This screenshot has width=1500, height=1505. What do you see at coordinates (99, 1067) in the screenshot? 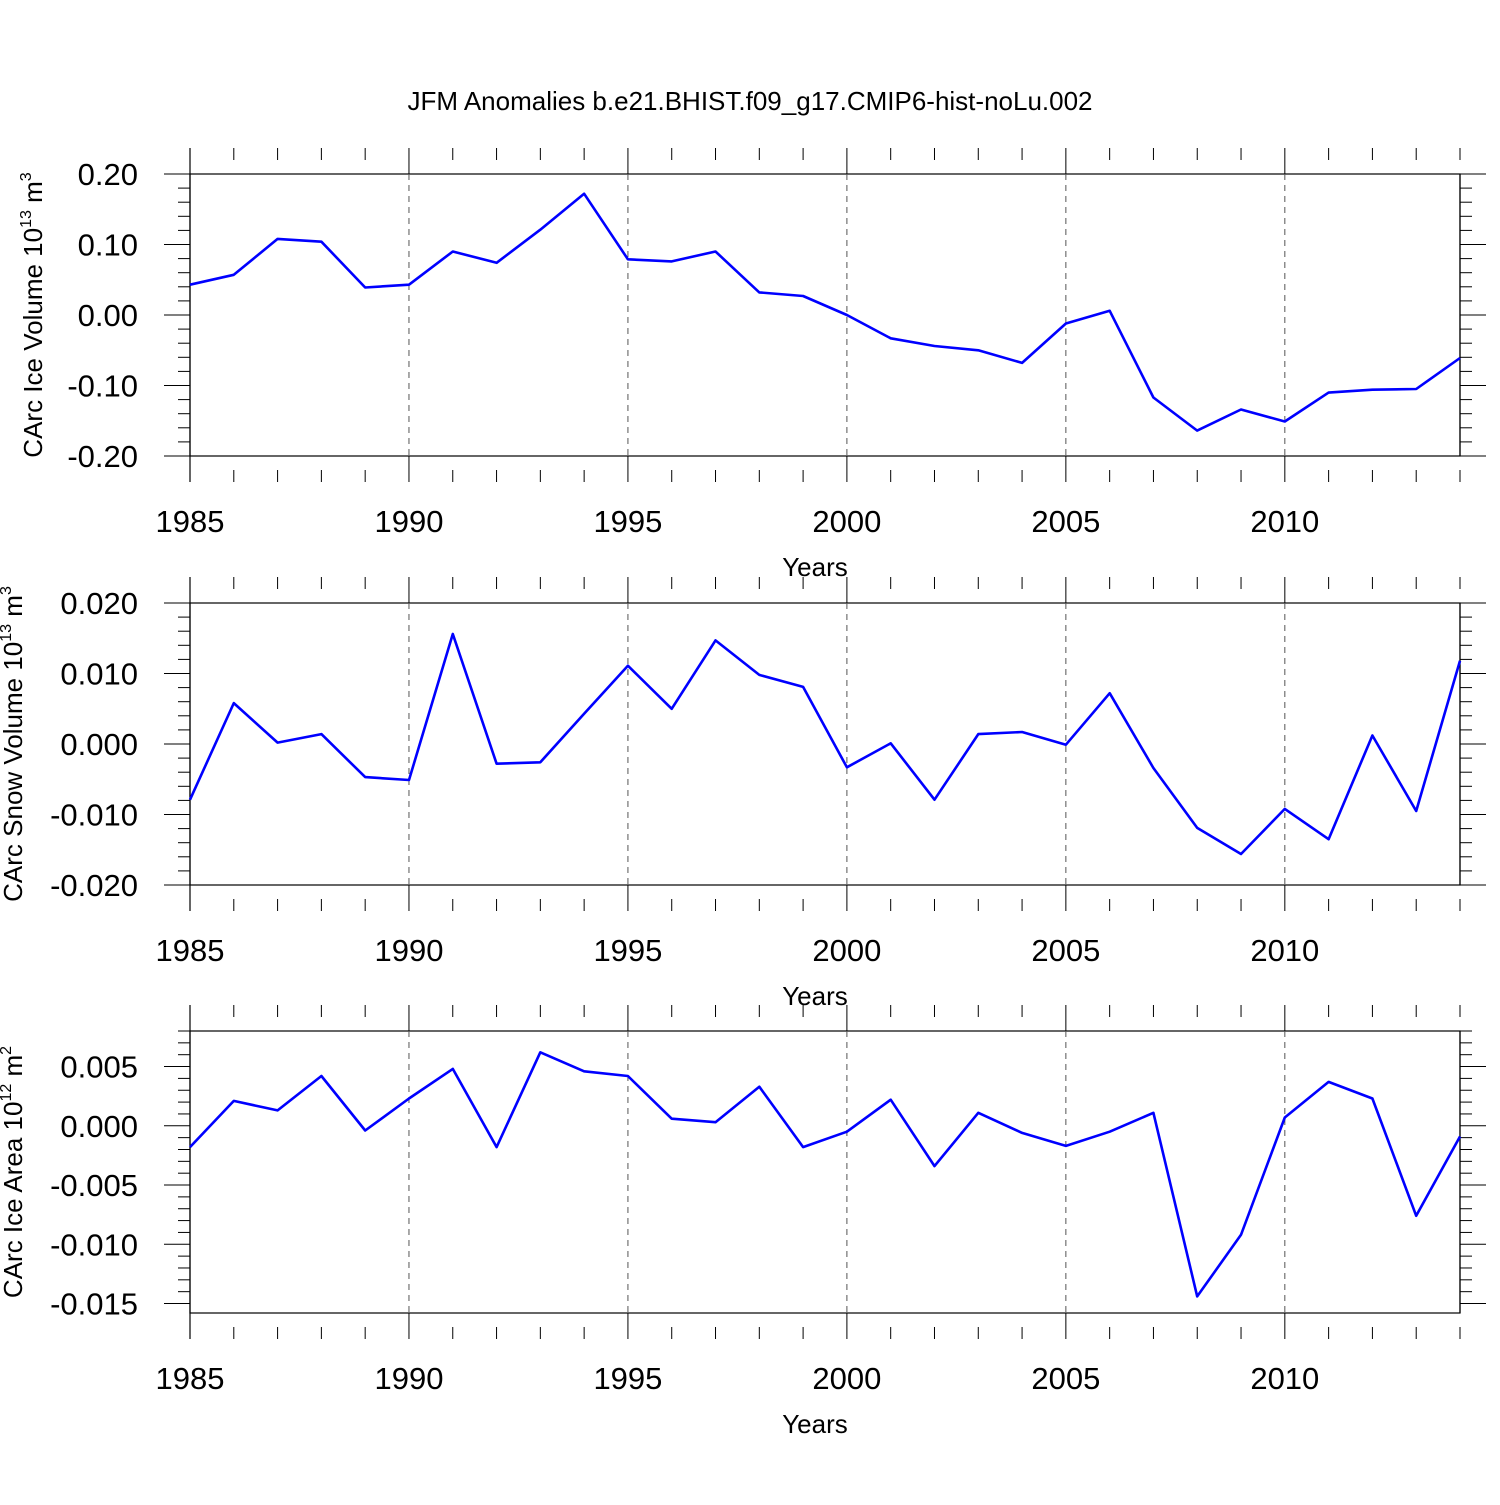
I see `y-tick-label: 0.005` at bounding box center [99, 1067].